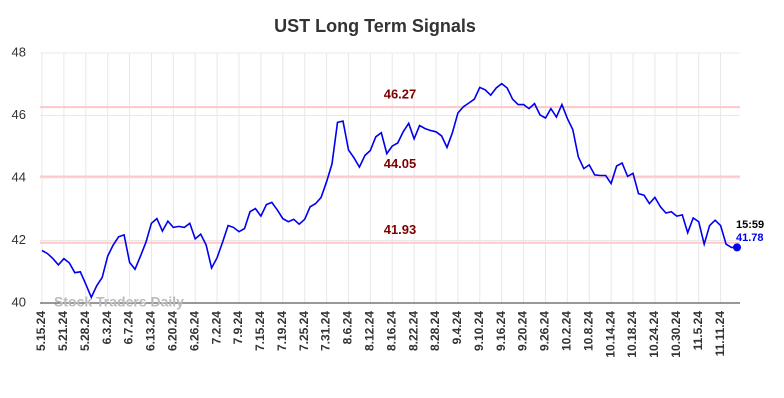  I want to click on x-tick-label: 9.26.24, so click(545, 331).